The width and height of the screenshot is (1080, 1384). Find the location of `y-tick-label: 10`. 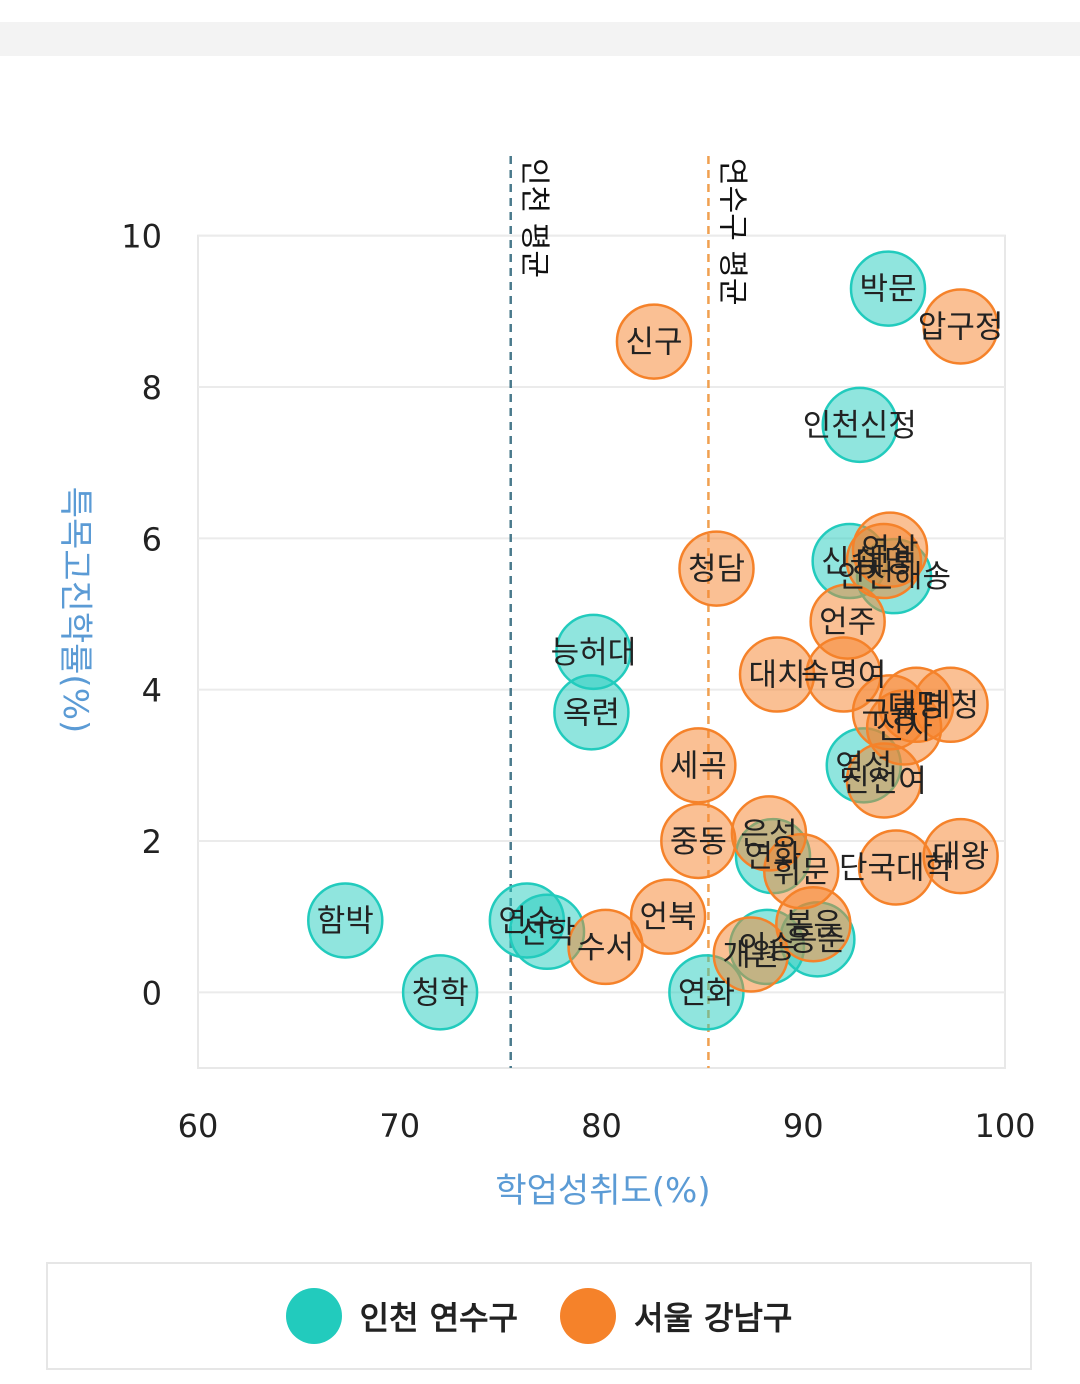

y-tick-label: 10 is located at coordinates (141, 237).